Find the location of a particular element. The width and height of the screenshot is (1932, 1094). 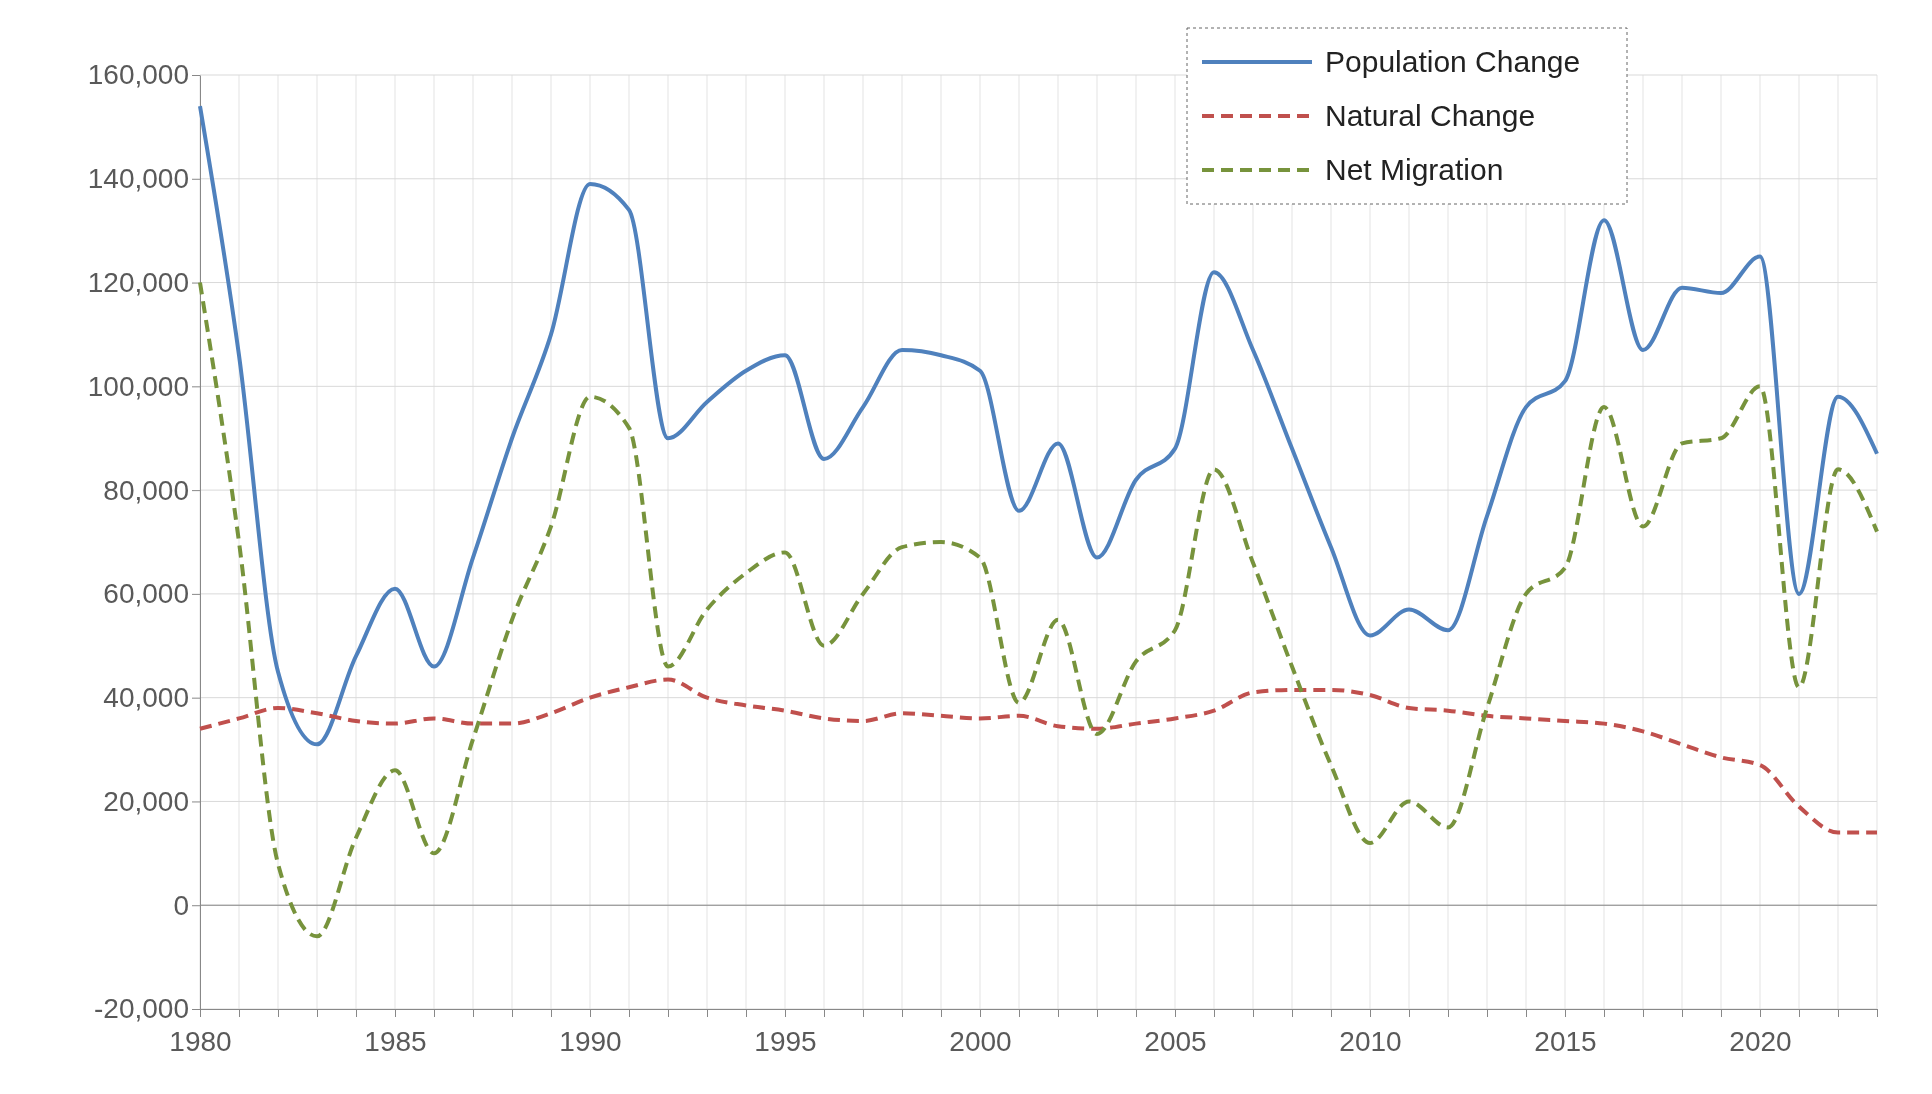

y-tick-label: 60,000 is located at coordinates (146, 594).